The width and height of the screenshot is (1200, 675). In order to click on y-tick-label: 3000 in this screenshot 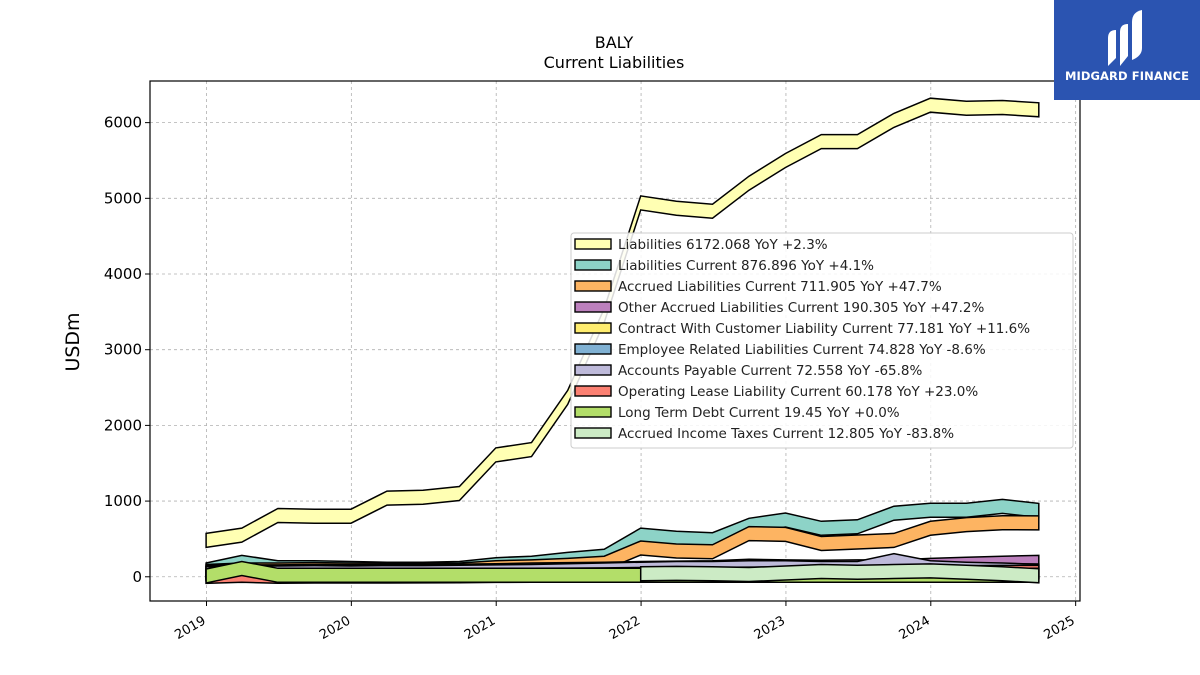, I will do `click(123, 350)`.